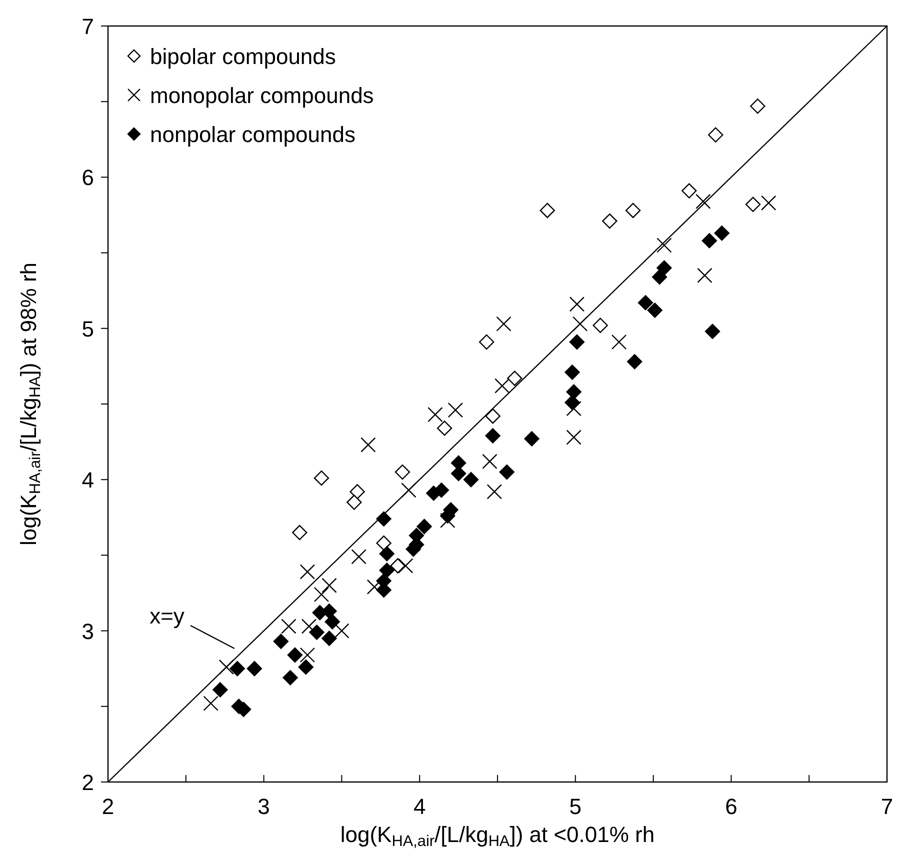 This screenshot has height=864, width=909. Describe the element at coordinates (167, 615) in the screenshot. I see `annotation: x=y` at that location.